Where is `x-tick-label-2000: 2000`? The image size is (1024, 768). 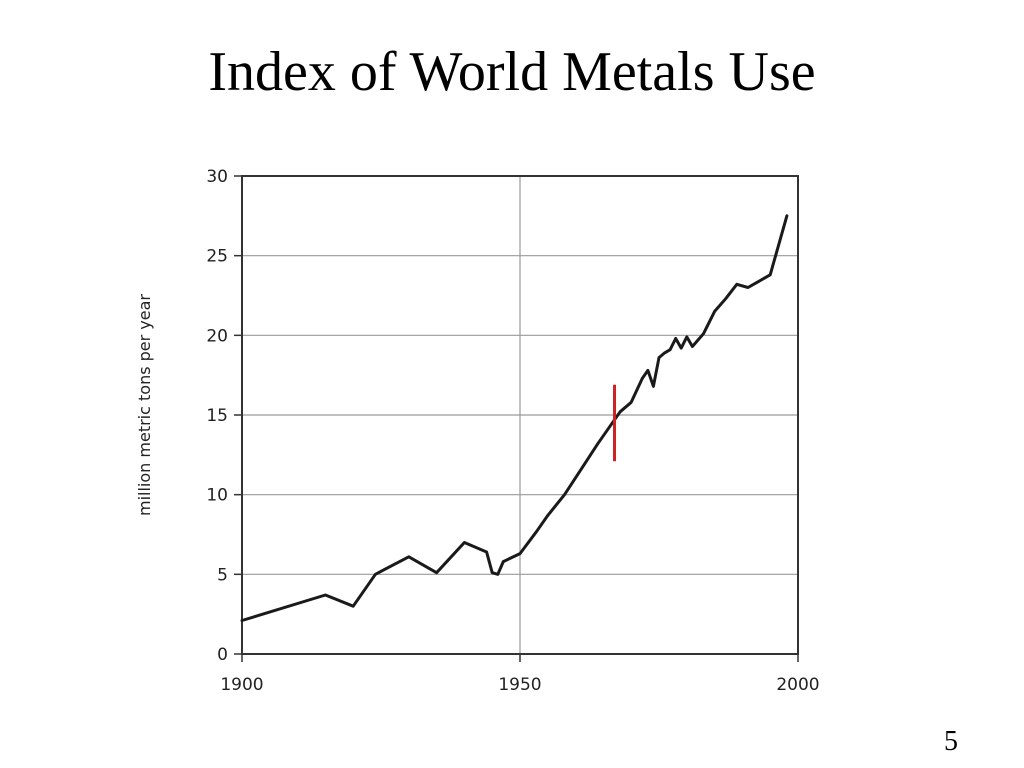 x-tick-label-2000: 2000 is located at coordinates (797, 685).